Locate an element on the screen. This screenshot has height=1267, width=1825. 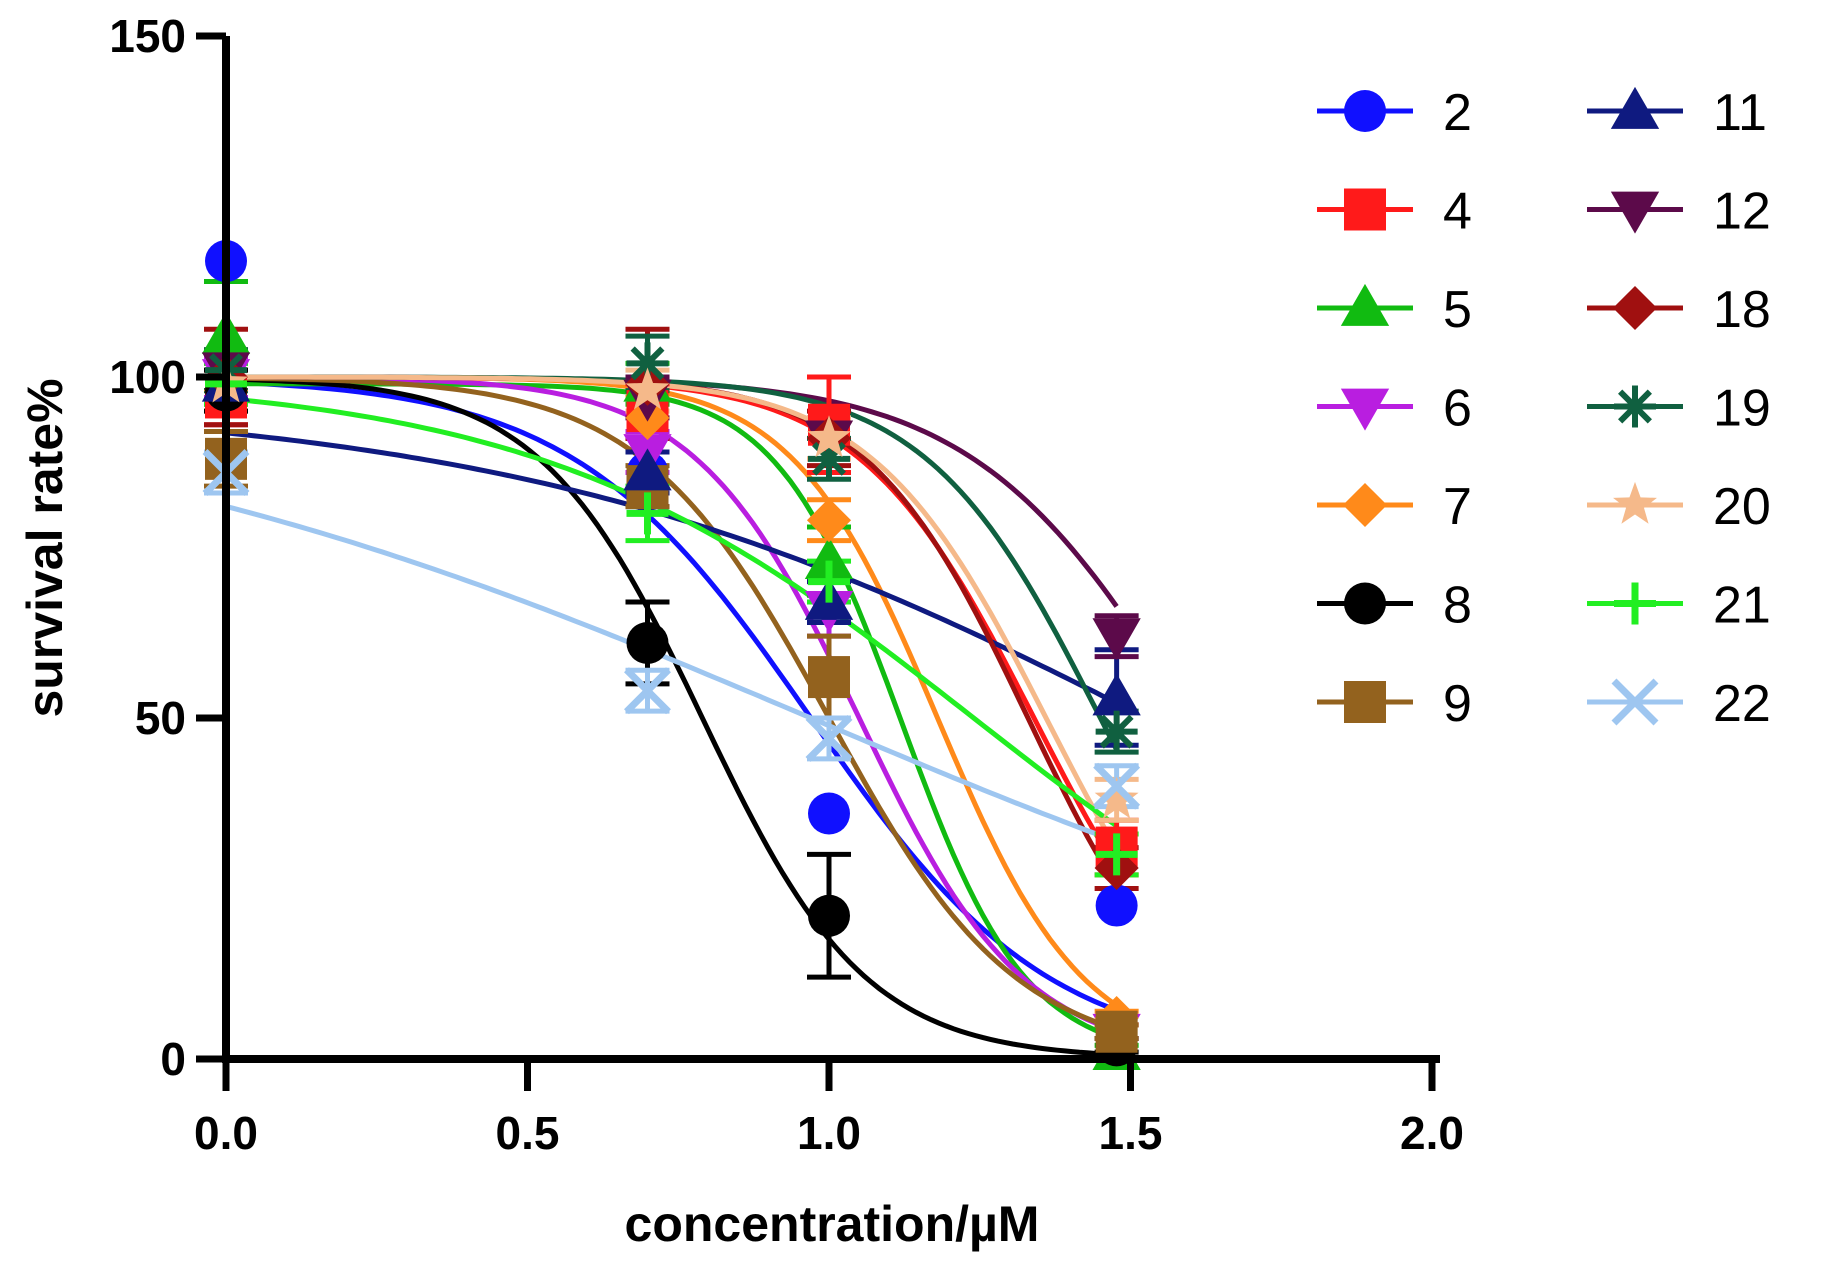
legend-item-6: 6 is located at coordinates (1394, 409).